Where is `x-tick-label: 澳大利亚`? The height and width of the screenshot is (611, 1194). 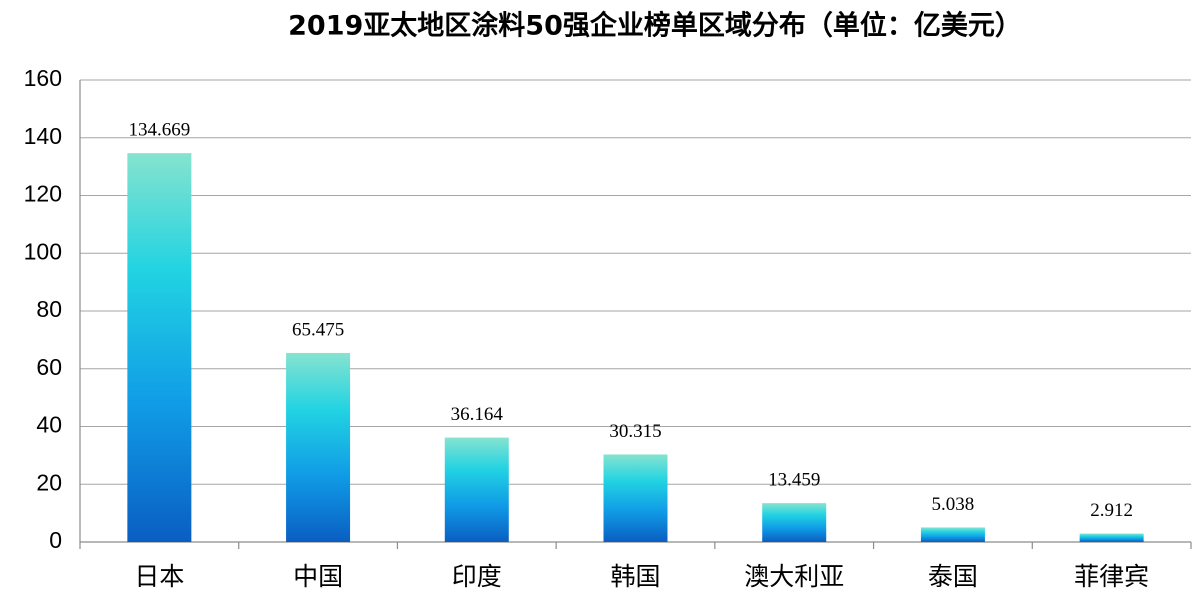
x-tick-label: 澳大利亚 is located at coordinates (794, 576).